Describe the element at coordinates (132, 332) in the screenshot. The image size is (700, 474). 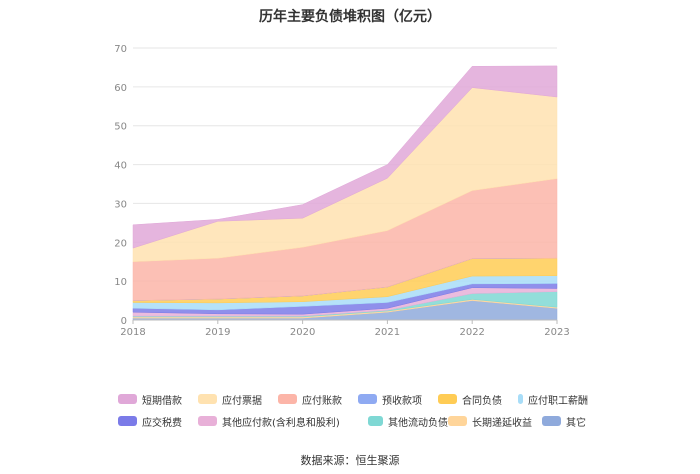
I see `x-tick-label: 2018` at that location.